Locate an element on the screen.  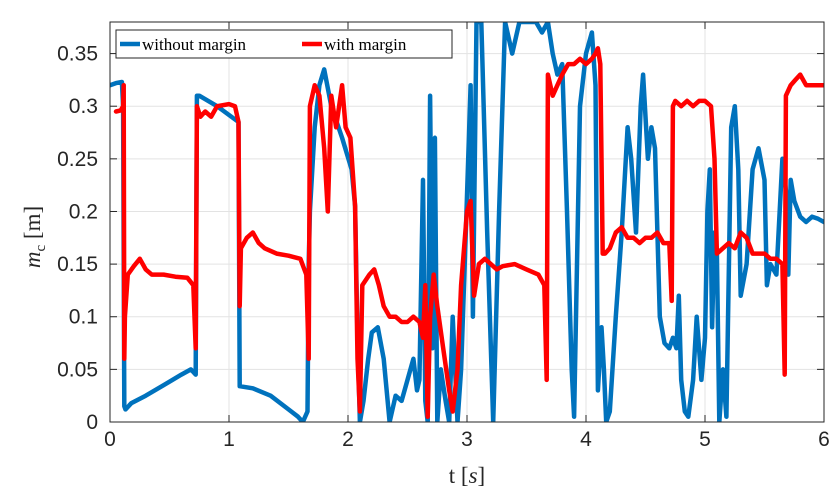
y-tick-label: 0.35 is located at coordinates (77, 54).